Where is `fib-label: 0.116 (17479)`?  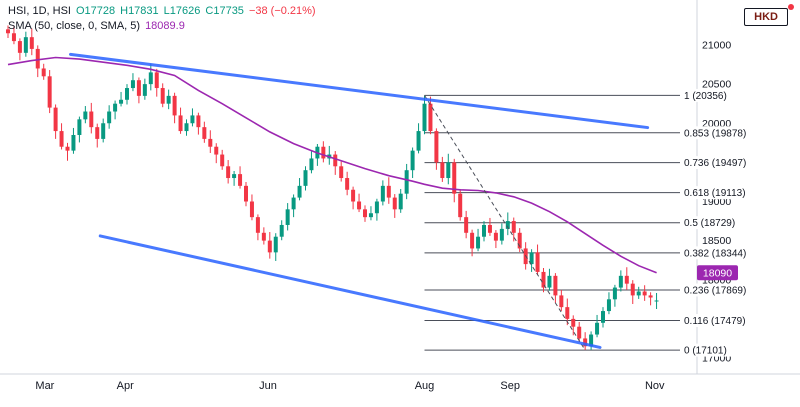
fib-label: 0.116 (17479) is located at coordinates (715, 321).